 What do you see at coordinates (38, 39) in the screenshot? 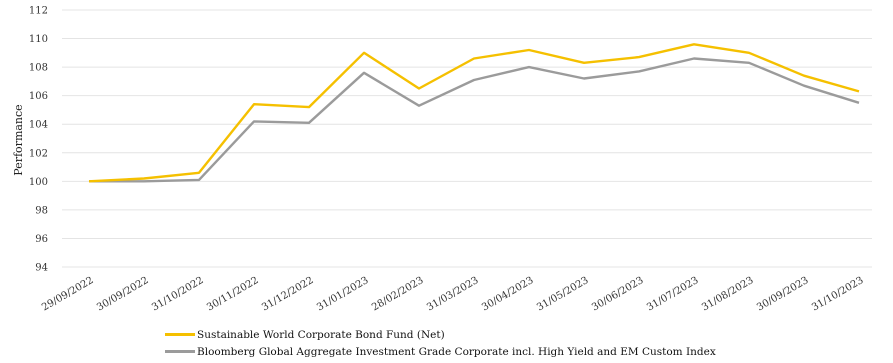
I see `y-tick-label: 110` at bounding box center [38, 39].